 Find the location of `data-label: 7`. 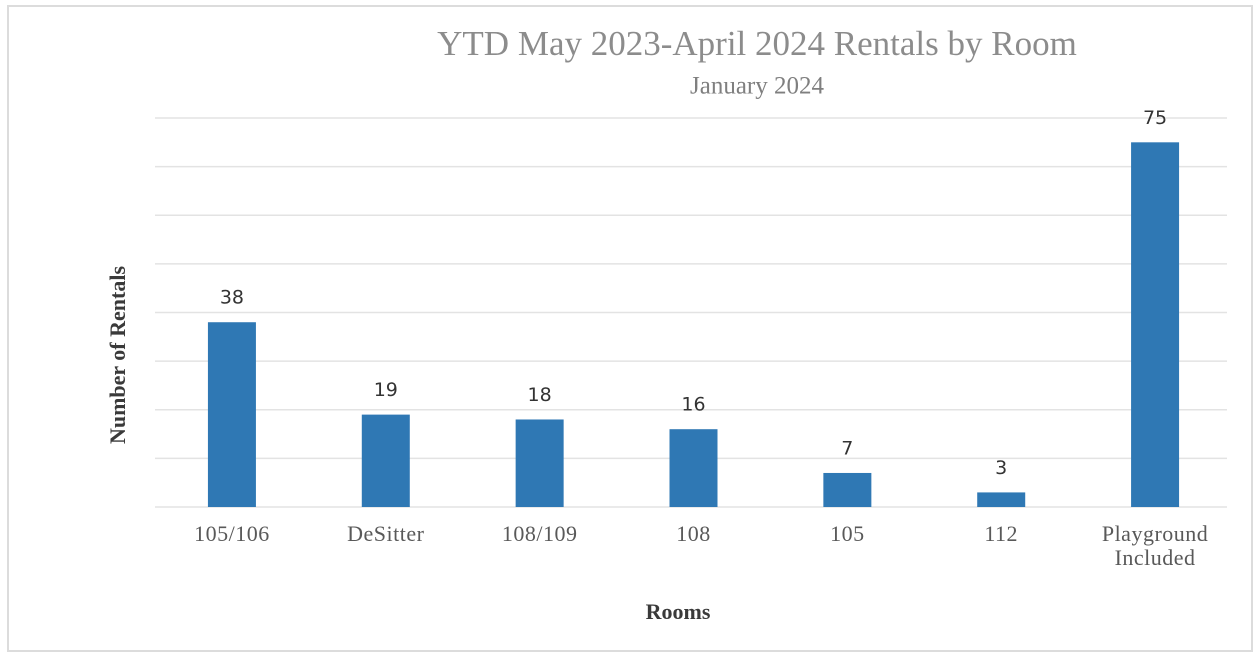

data-label: 7 is located at coordinates (847, 448).